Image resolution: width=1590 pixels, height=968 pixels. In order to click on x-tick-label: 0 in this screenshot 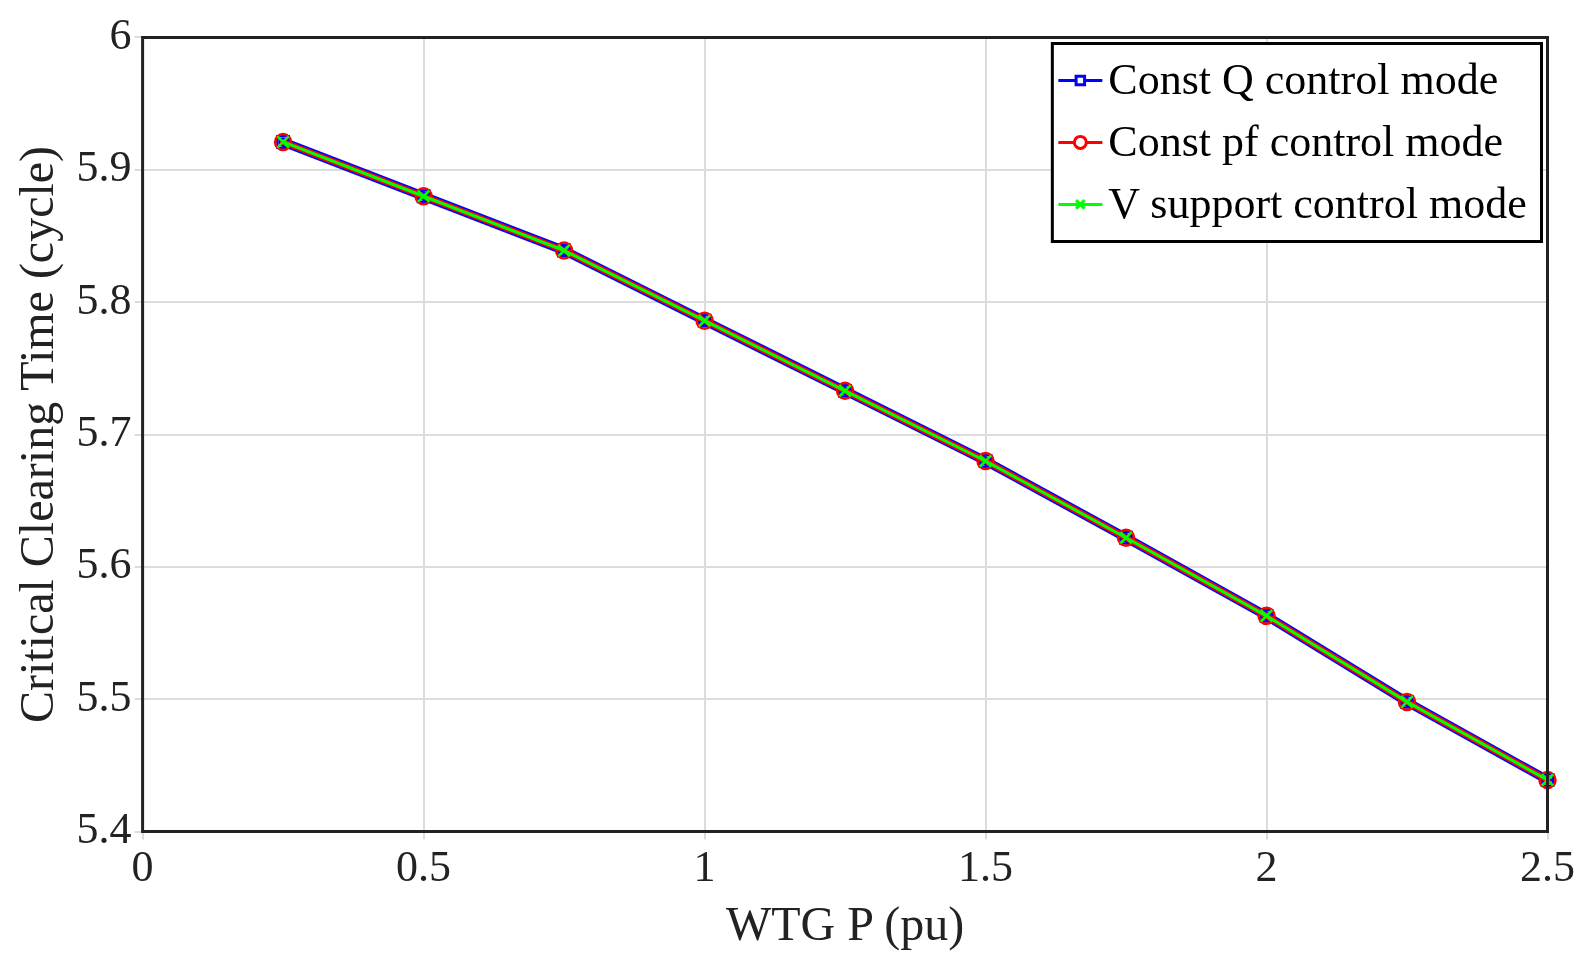, I will do `click(142, 866)`.